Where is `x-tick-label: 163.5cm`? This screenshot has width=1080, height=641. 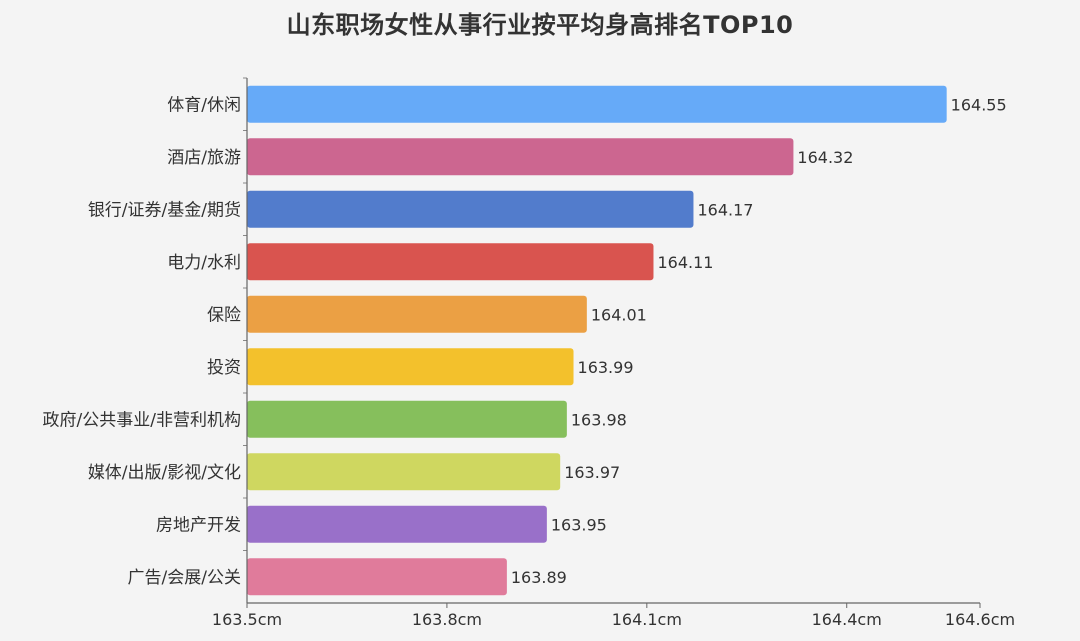 x-tick-label: 163.5cm is located at coordinates (247, 619).